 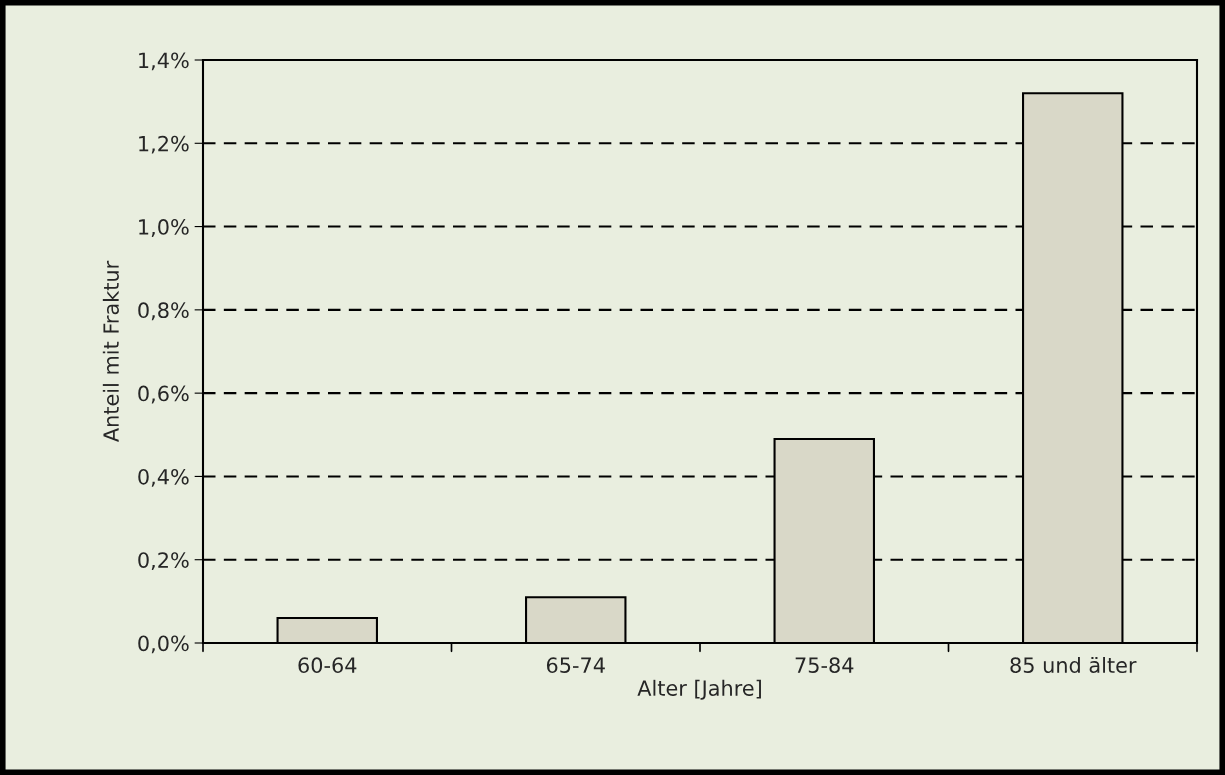 What do you see at coordinates (164, 61) in the screenshot?
I see `y-tick-label: 1,4%` at bounding box center [164, 61].